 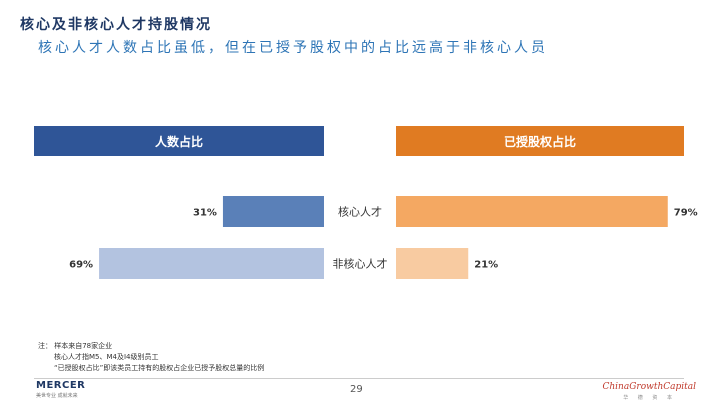 I want to click on mercer-tagline: 美世专业 成就未来, so click(x=57, y=396).